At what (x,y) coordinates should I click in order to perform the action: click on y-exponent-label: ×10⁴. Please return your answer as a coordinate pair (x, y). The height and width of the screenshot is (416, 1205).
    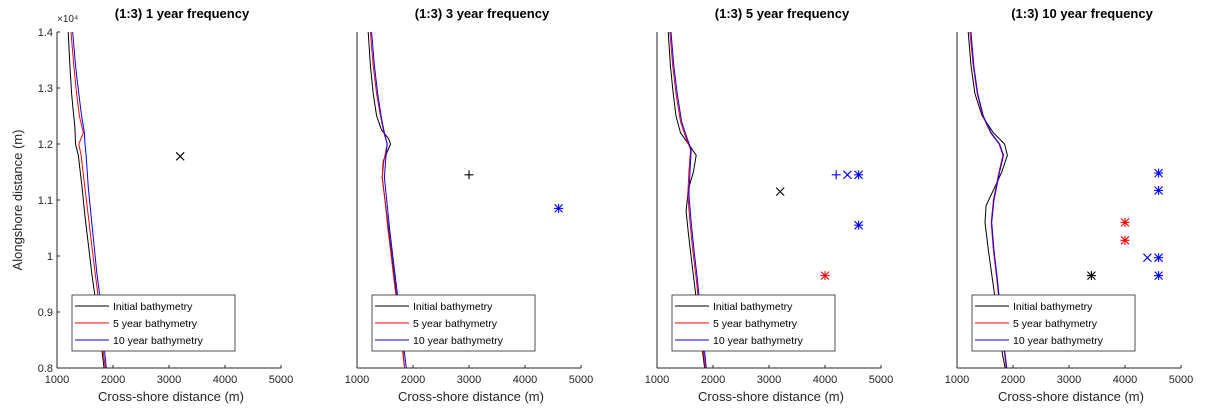
    Looking at the image, I should click on (67, 19).